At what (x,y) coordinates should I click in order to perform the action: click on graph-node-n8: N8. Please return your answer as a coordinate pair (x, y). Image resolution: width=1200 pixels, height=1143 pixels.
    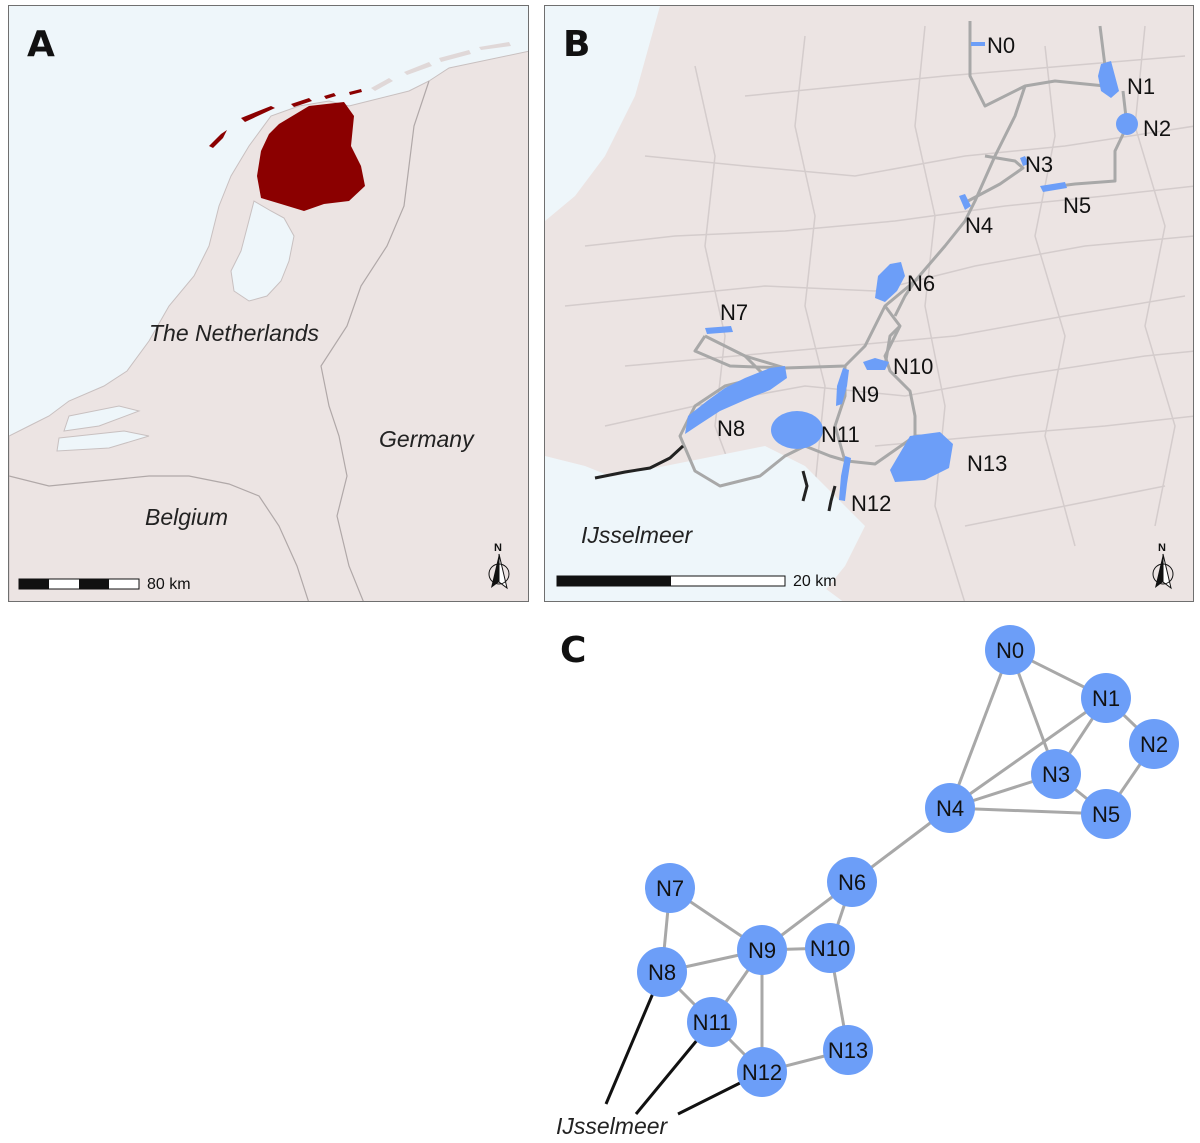
    Looking at the image, I should click on (662, 972).